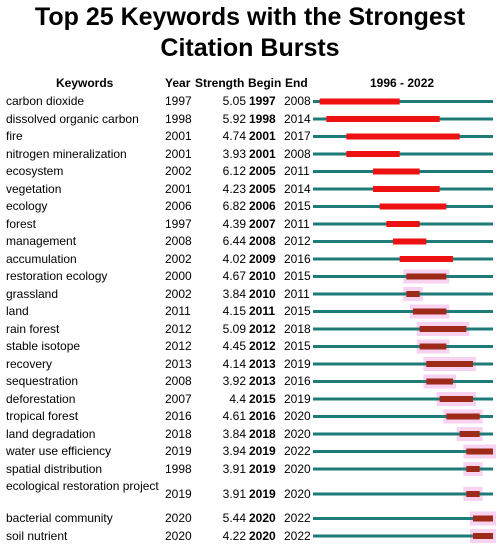 The height and width of the screenshot is (550, 500). What do you see at coordinates (234, 223) in the screenshot?
I see `strength-value: 4.39` at bounding box center [234, 223].